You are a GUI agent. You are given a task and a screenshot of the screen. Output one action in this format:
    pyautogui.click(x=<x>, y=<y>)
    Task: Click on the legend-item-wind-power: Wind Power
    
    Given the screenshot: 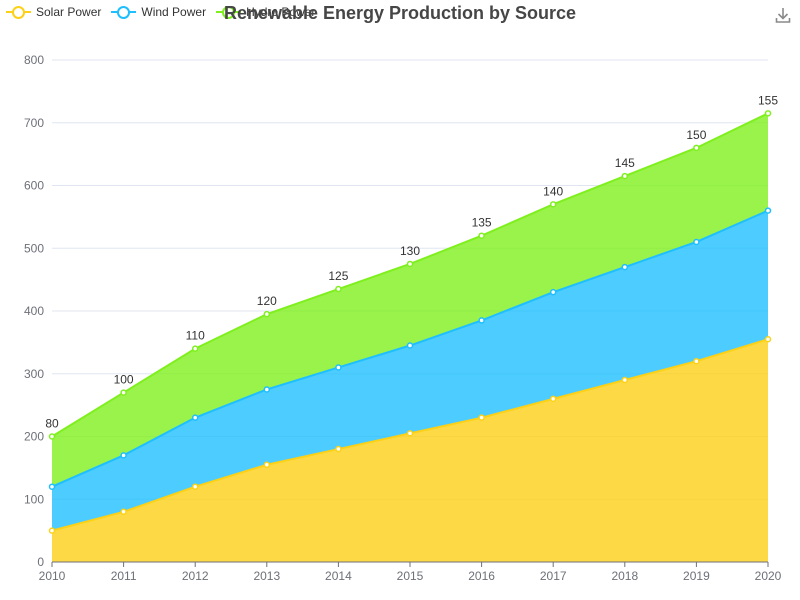 What is the action you would take?
    pyautogui.click(x=158, y=12)
    